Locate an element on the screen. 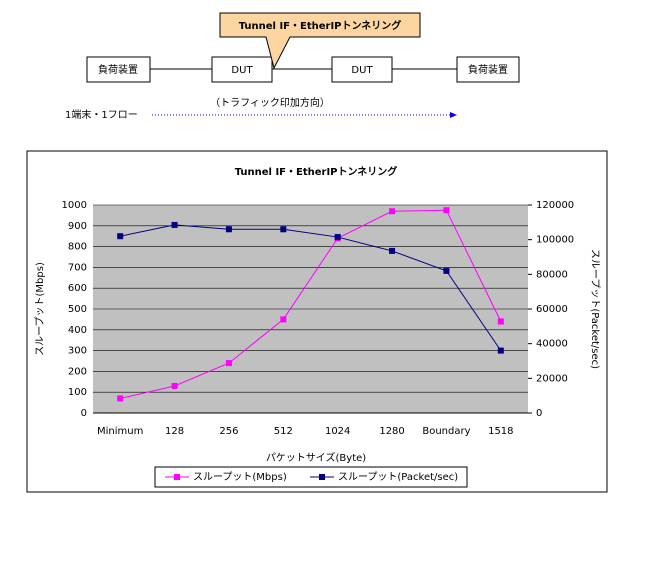  x-tick-label: 256 is located at coordinates (228, 431).